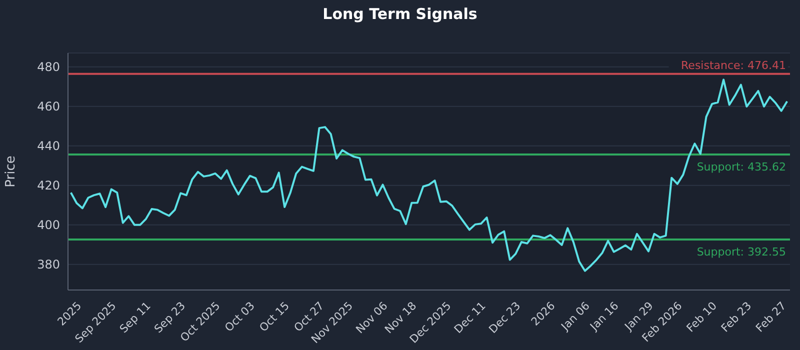 The image size is (800, 350). Describe the element at coordinates (135, 317) in the screenshot. I see `x-tick-label: Sep 11` at that location.